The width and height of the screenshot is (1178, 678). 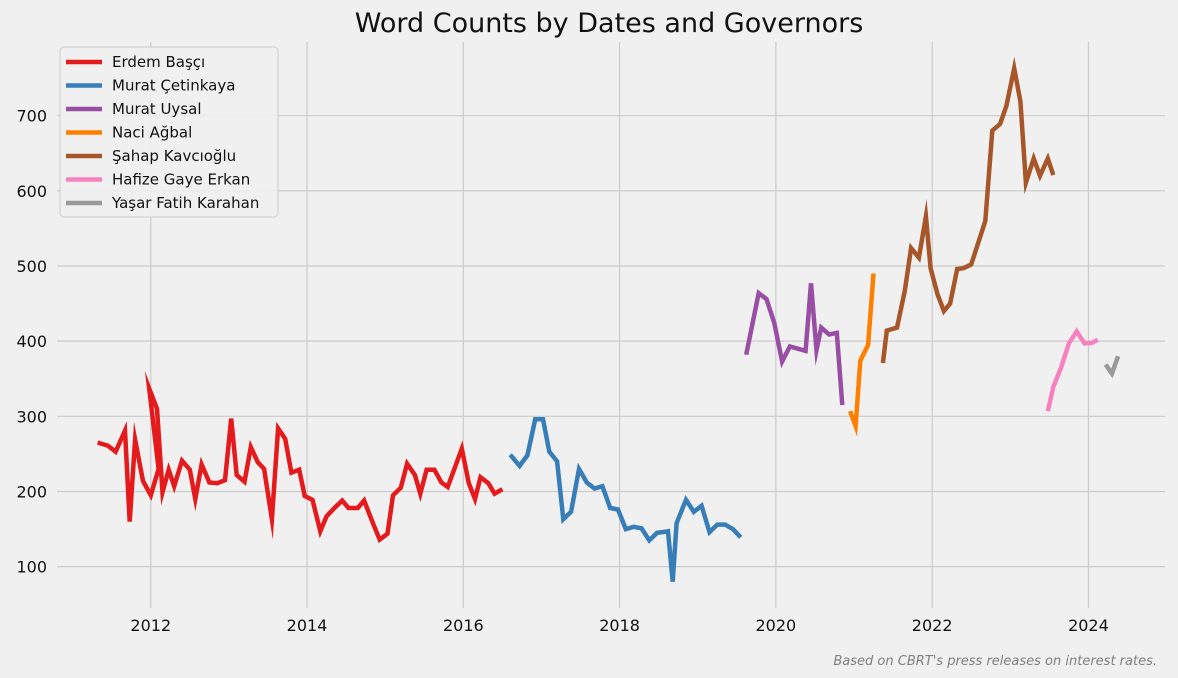 I want to click on legend-box, so click(x=169, y=132).